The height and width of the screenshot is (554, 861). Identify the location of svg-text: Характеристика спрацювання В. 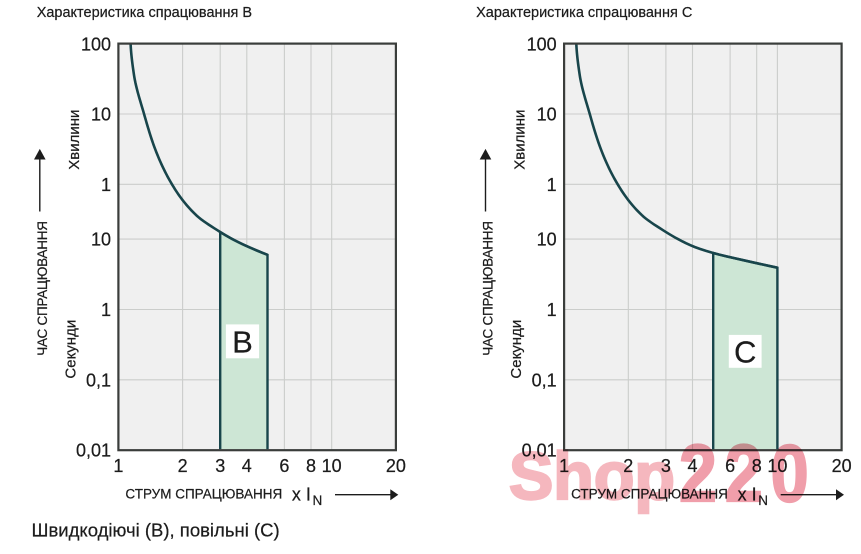
(144, 13).